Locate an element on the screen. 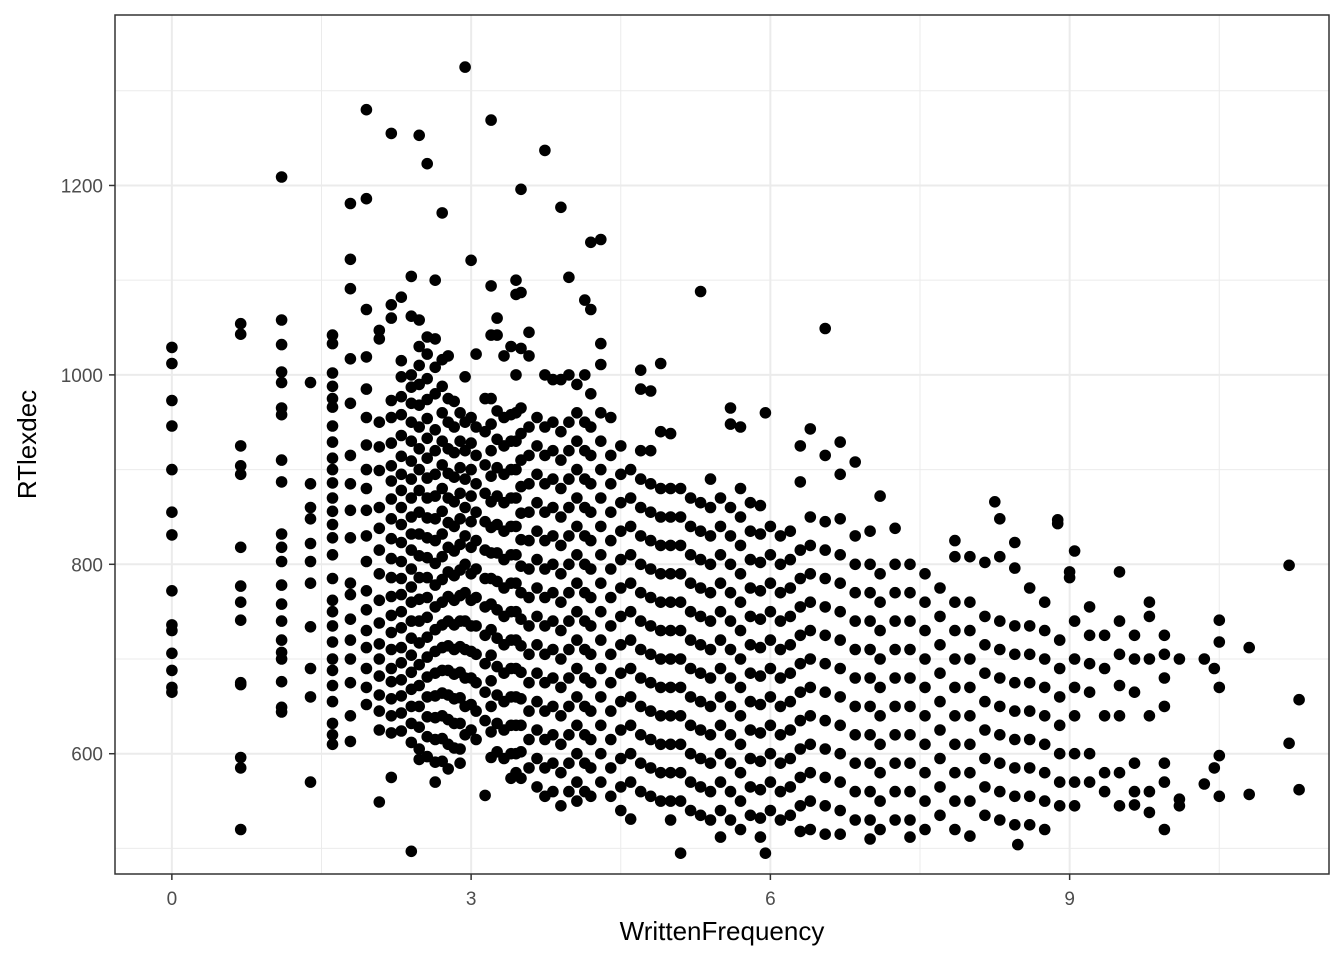  y-tick-label: 800 is located at coordinates (87, 565).